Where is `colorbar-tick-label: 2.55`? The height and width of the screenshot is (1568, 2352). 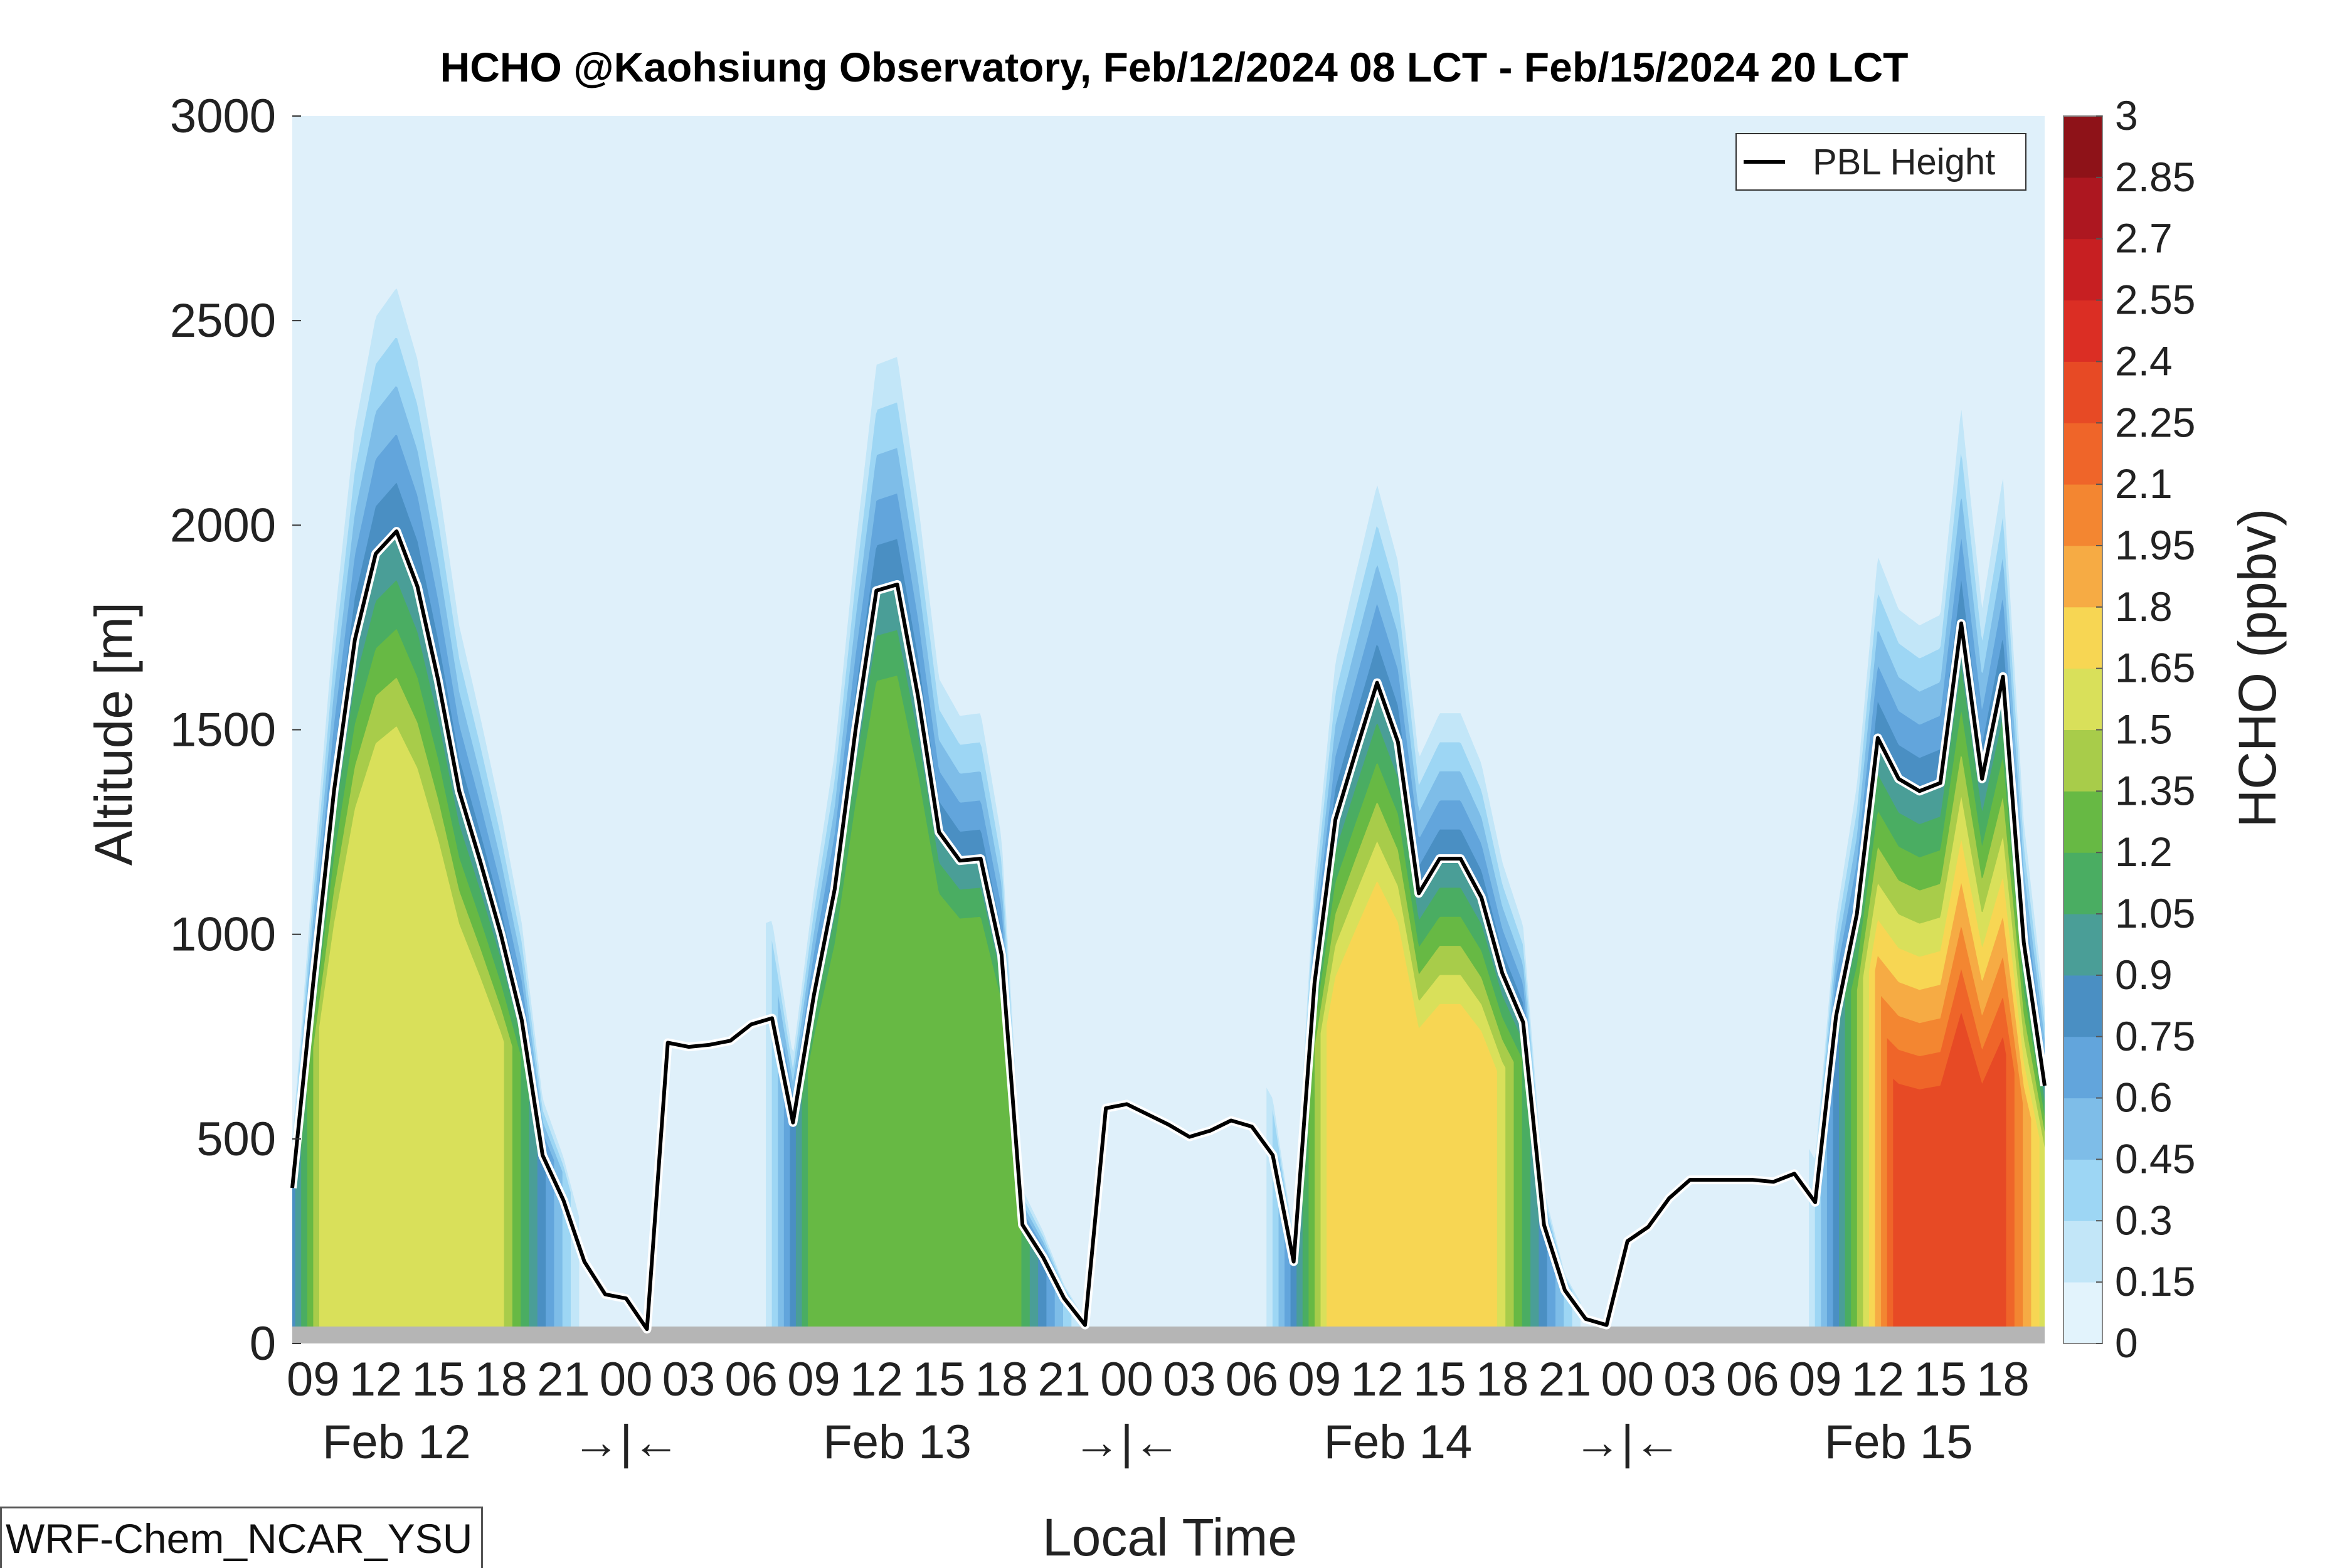 colorbar-tick-label: 2.55 is located at coordinates (2155, 300).